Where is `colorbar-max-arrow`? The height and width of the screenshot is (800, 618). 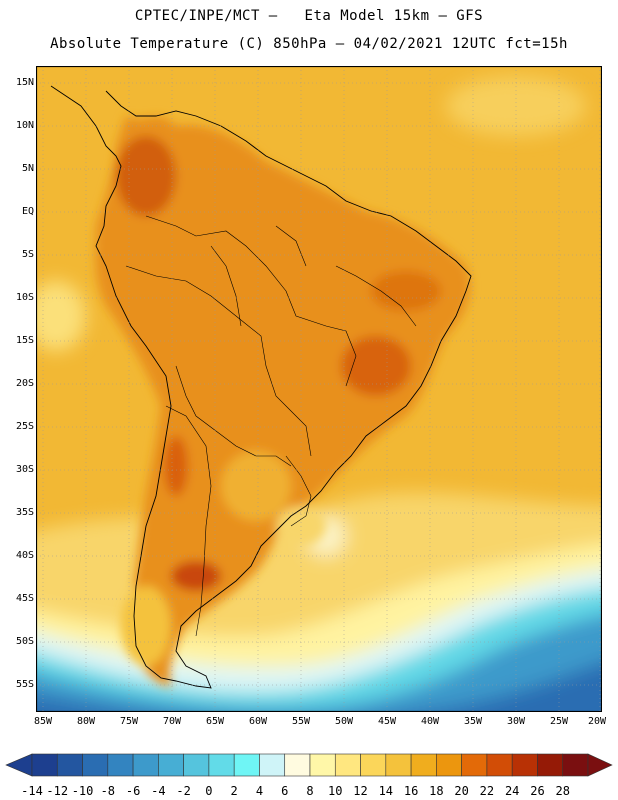
colorbar-max-arrow is located at coordinates (600, 765).